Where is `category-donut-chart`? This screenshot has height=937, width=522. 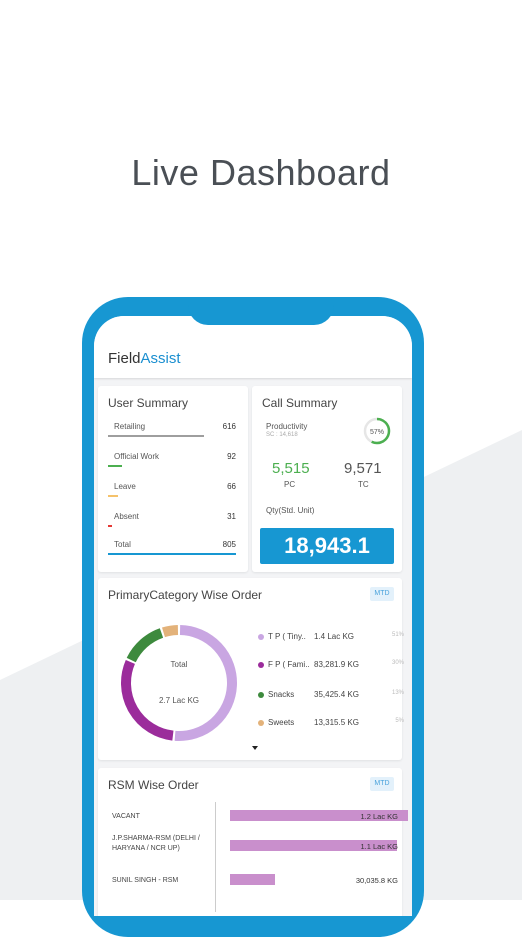
category-donut-chart is located at coordinates (179, 683).